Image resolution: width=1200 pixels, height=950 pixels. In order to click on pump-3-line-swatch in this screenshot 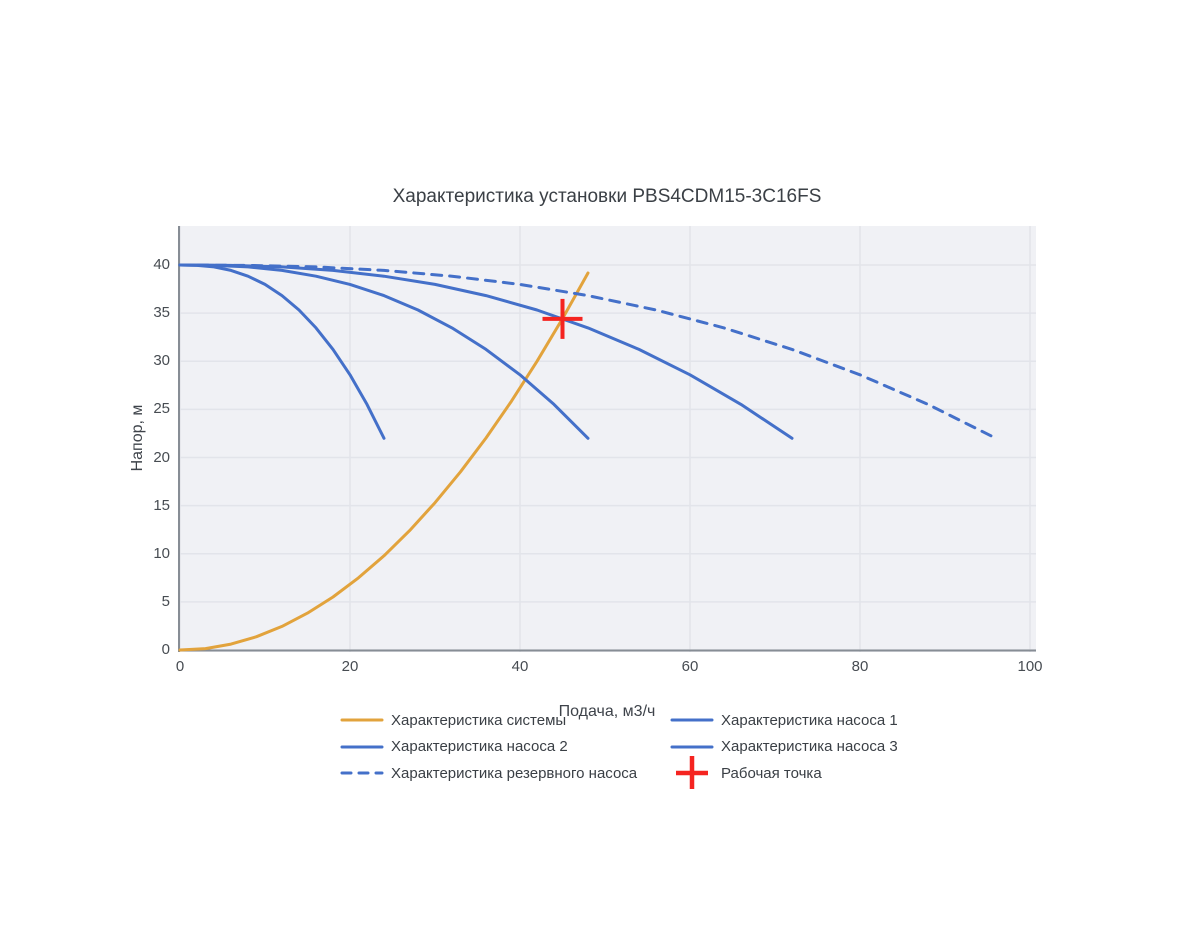, I will do `click(692, 747)`.